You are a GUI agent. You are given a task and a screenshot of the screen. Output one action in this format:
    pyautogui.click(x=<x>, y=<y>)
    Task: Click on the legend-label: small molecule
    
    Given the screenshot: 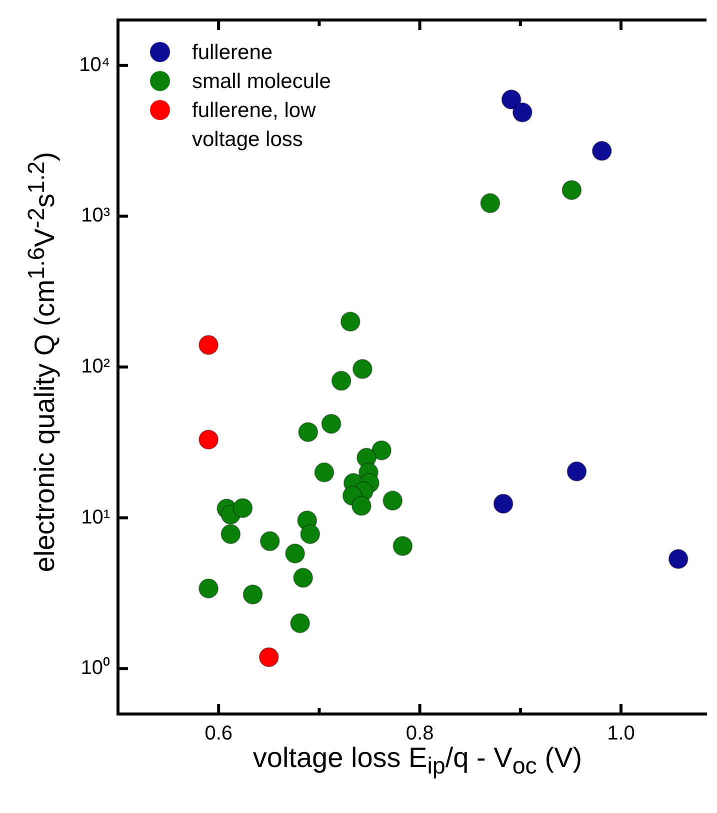 What is the action you would take?
    pyautogui.click(x=261, y=82)
    